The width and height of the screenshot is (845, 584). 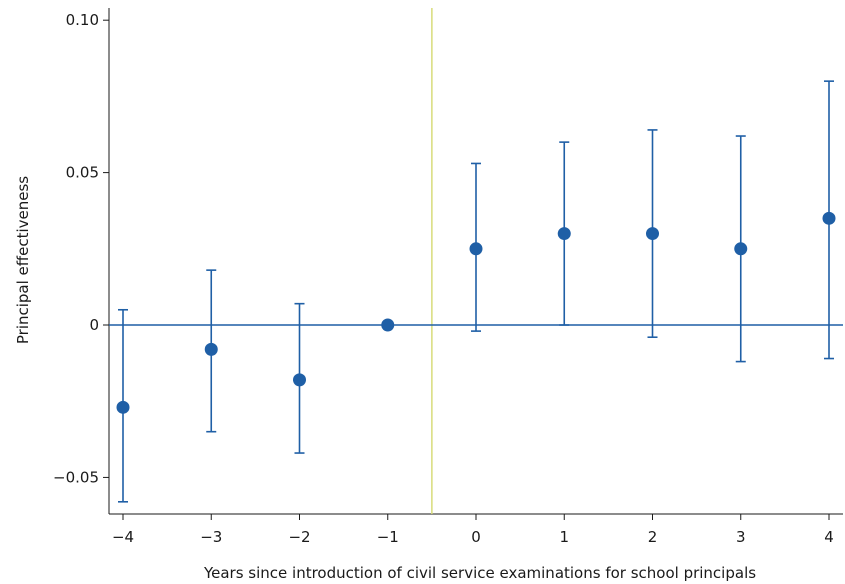 I want to click on y-tick-label: 0.05, so click(x=82, y=173).